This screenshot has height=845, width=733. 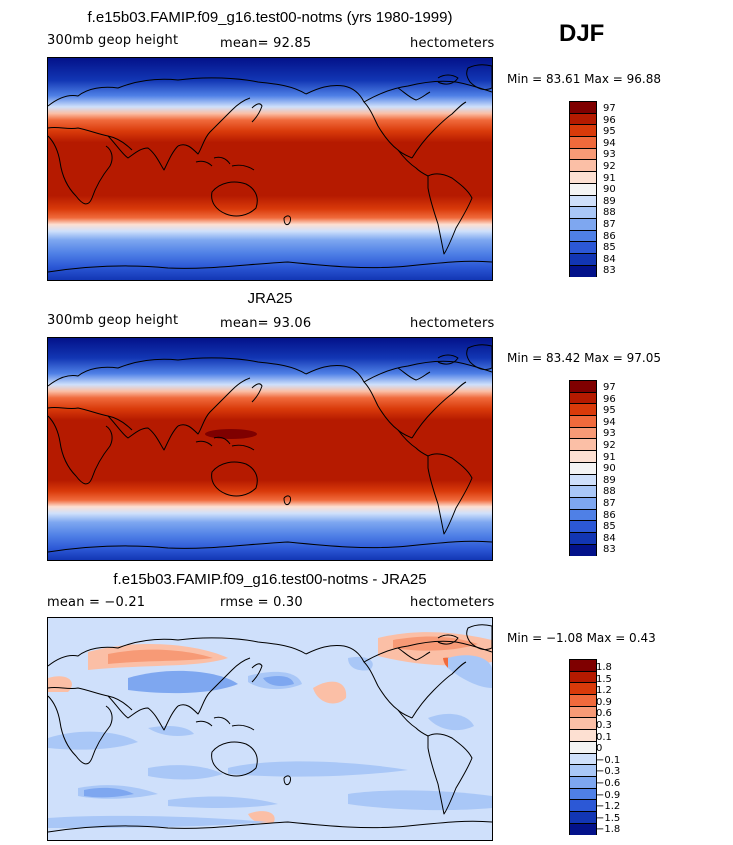 What do you see at coordinates (604, 702) in the screenshot?
I see `colorbar-label: 0.9` at bounding box center [604, 702].